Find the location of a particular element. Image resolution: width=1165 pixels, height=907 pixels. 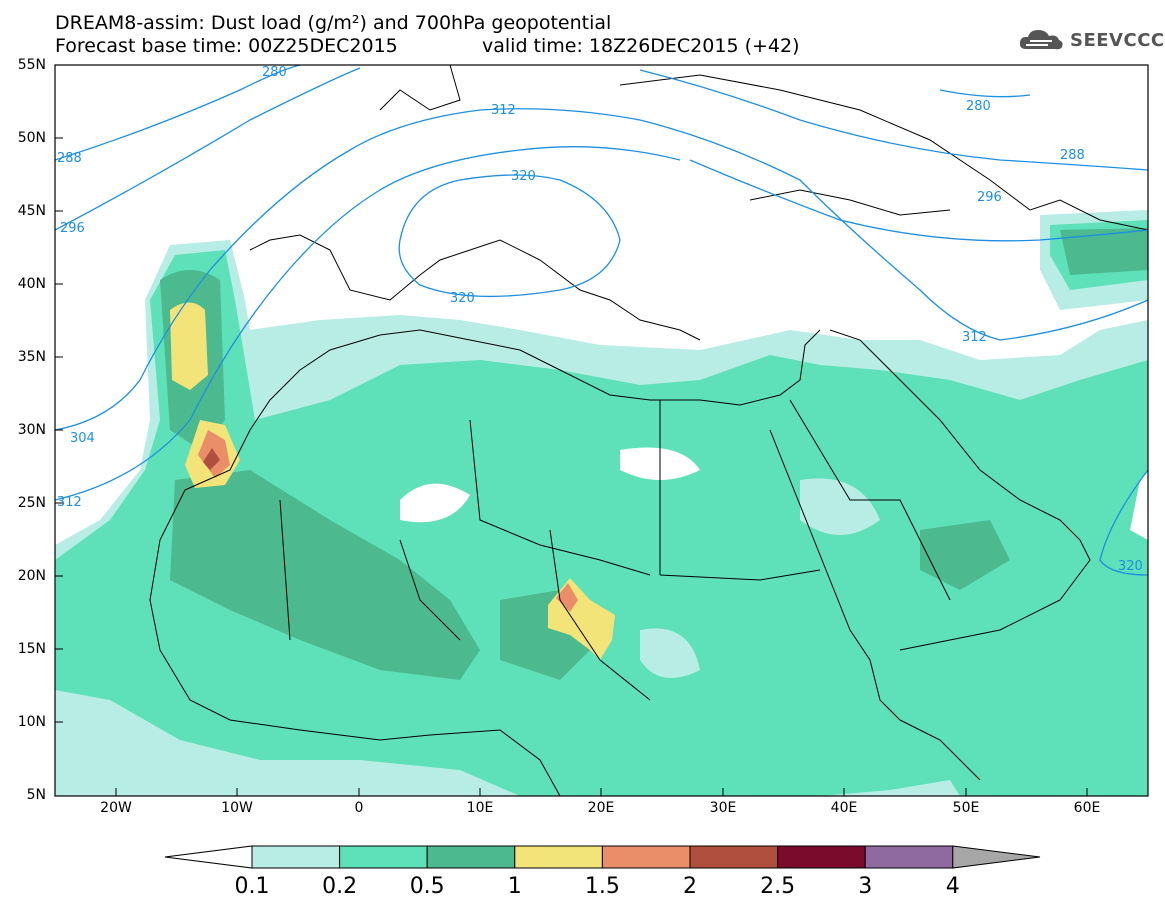

lat-label-25n: 25N is located at coordinates (31, 503).